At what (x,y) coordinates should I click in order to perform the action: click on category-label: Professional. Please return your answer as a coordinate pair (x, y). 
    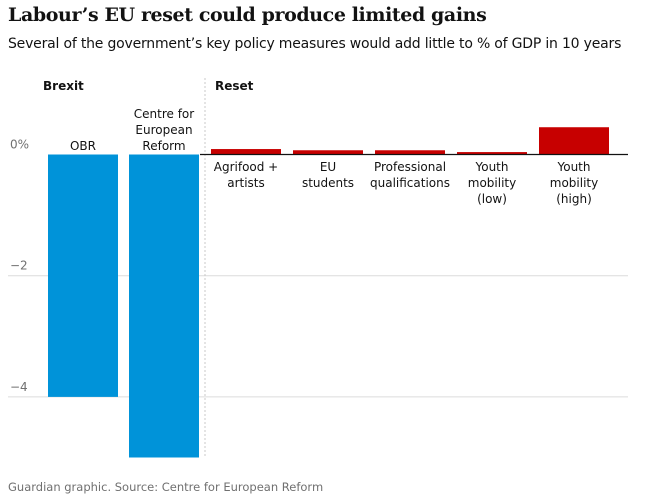
    Looking at the image, I should click on (410, 167).